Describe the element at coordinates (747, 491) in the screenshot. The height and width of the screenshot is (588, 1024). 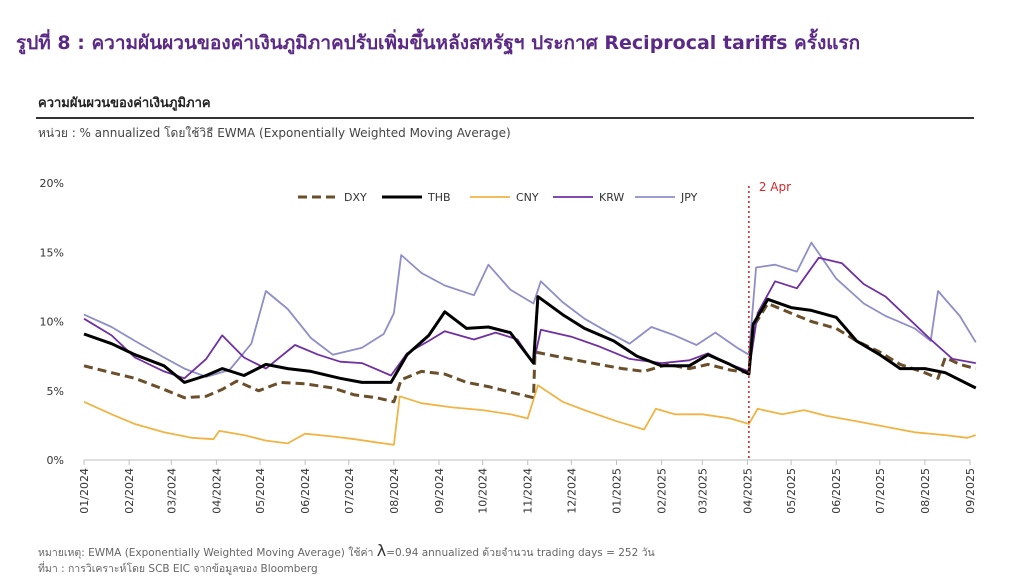
I see `x-tick-label: 04/2025` at that location.